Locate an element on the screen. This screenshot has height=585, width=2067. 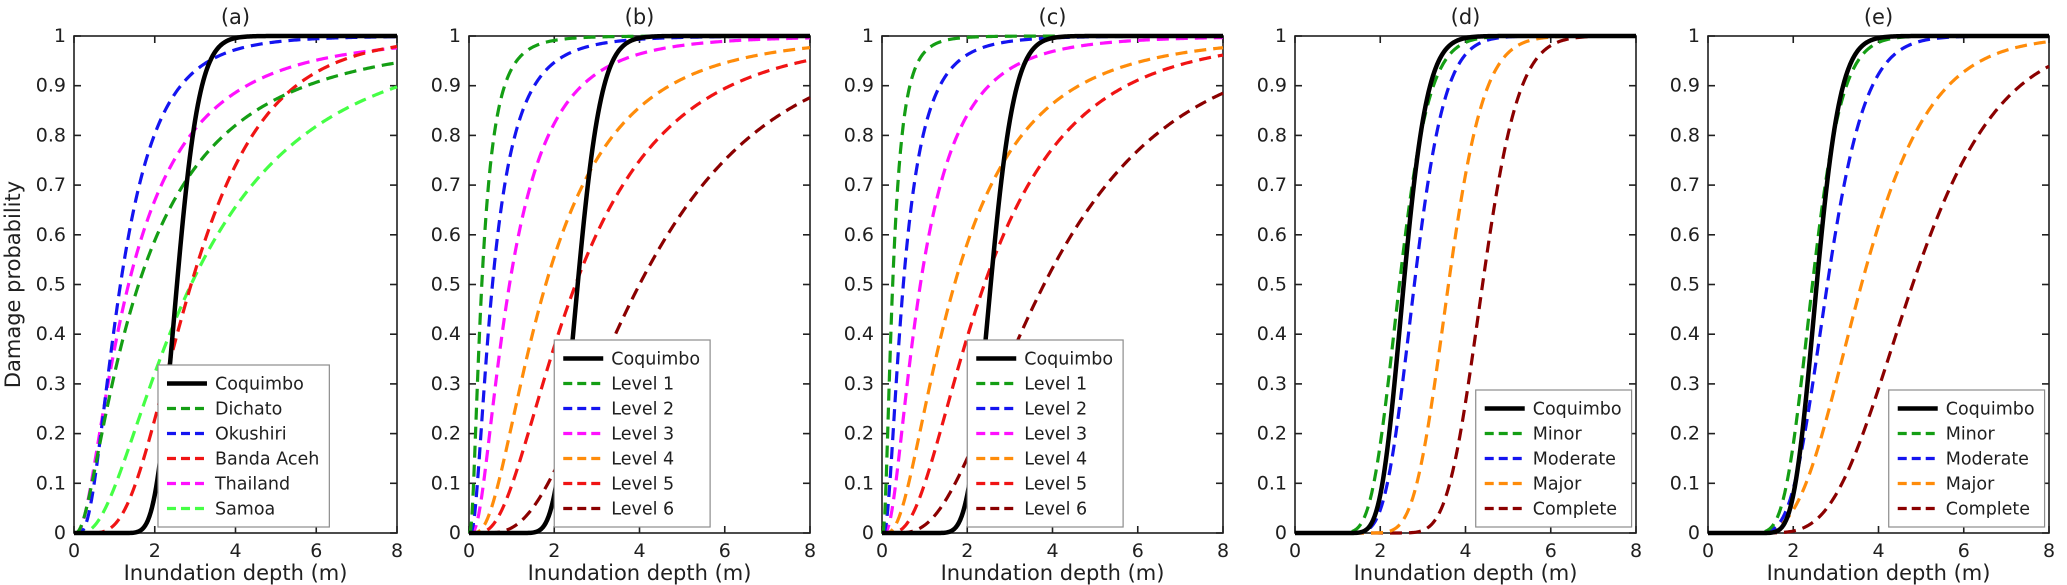
y-tick-label: 0.1 is located at coordinates (1272, 483).